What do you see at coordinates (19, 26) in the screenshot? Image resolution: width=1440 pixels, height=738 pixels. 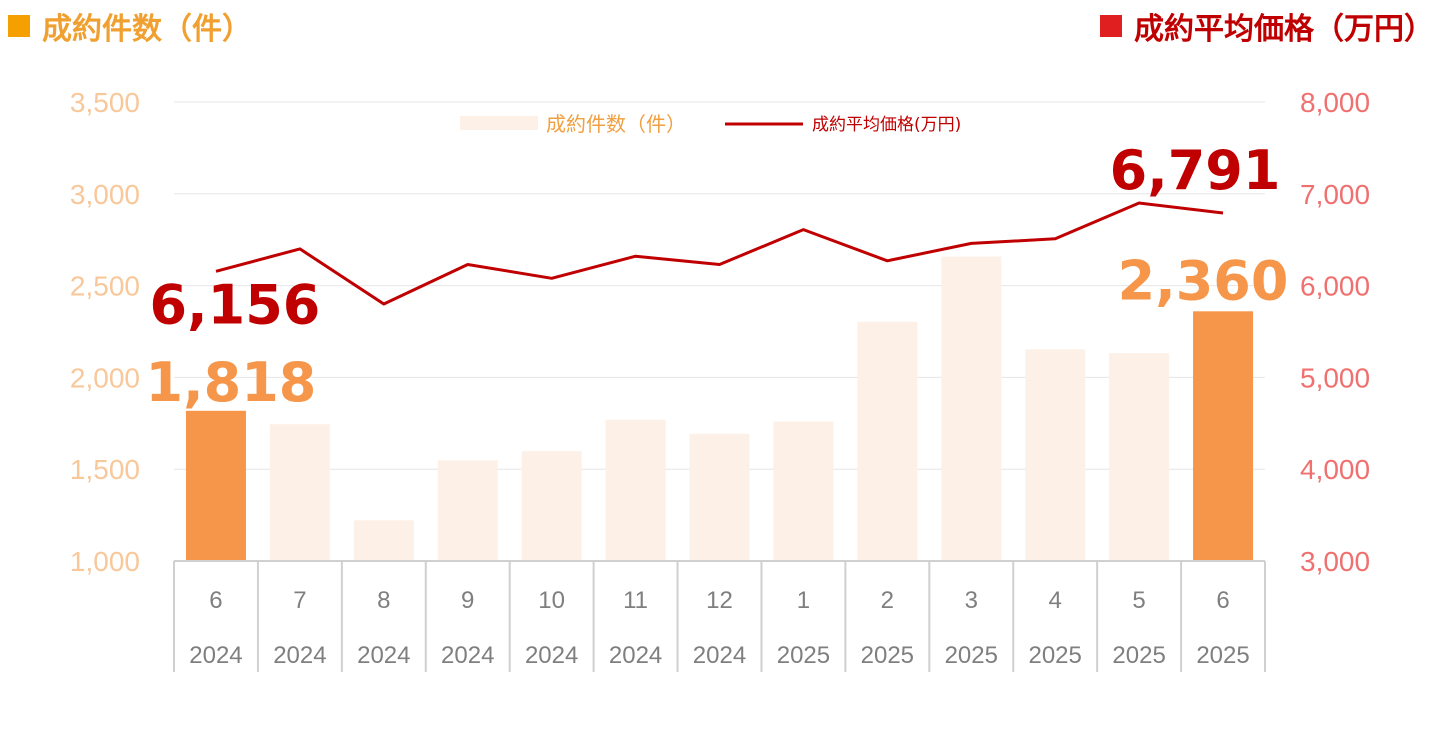 I see `orange-square-icon` at bounding box center [19, 26].